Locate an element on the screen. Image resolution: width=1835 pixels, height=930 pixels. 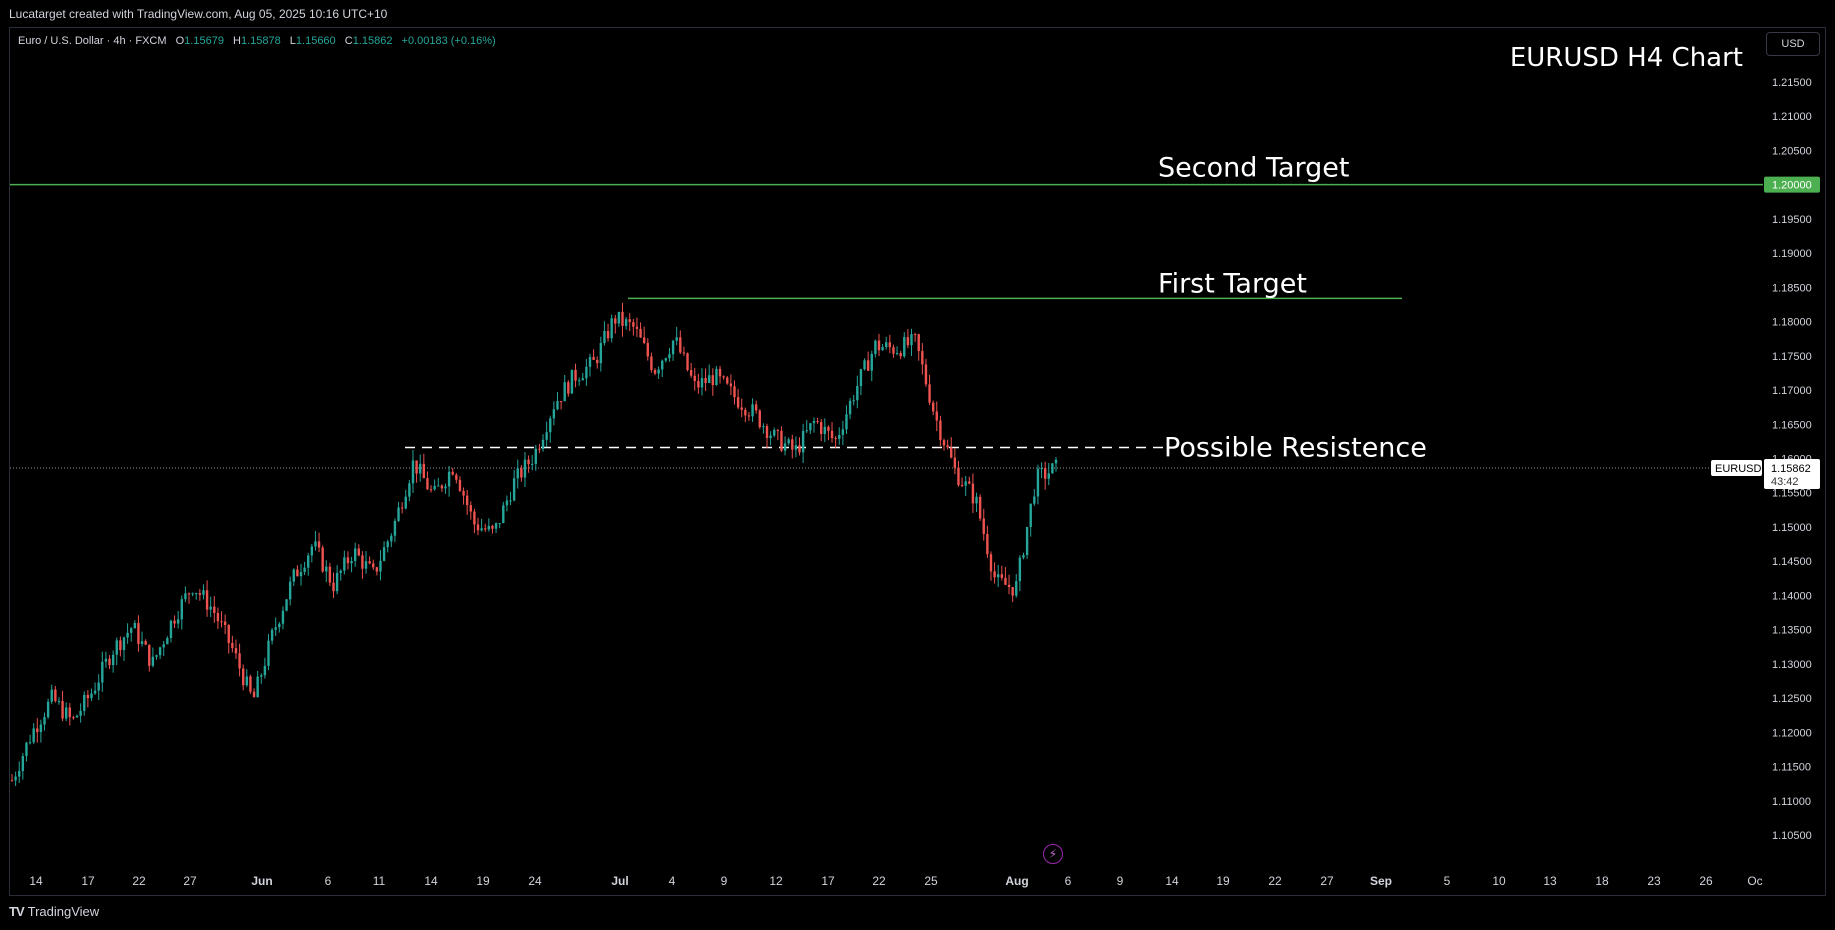
chart-title: EURUSD H4 Chart is located at coordinates (1626, 58).